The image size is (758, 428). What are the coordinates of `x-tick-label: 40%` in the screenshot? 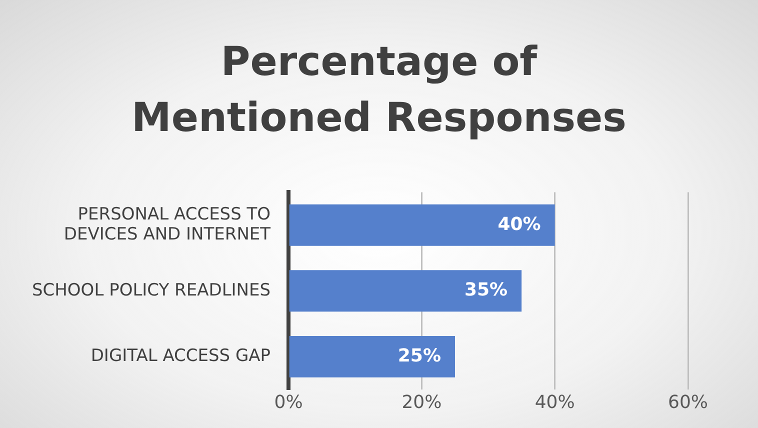 It's located at (554, 403).